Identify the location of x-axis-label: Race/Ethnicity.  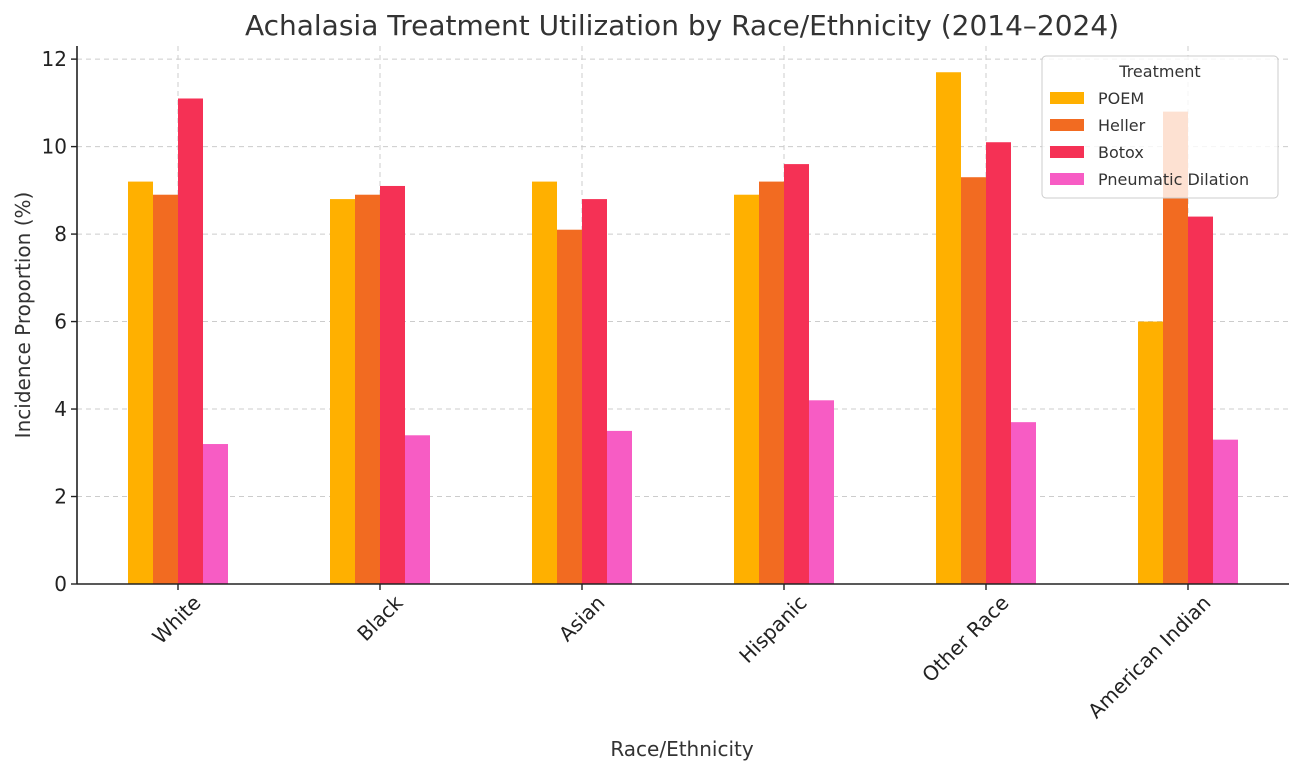
(682, 749).